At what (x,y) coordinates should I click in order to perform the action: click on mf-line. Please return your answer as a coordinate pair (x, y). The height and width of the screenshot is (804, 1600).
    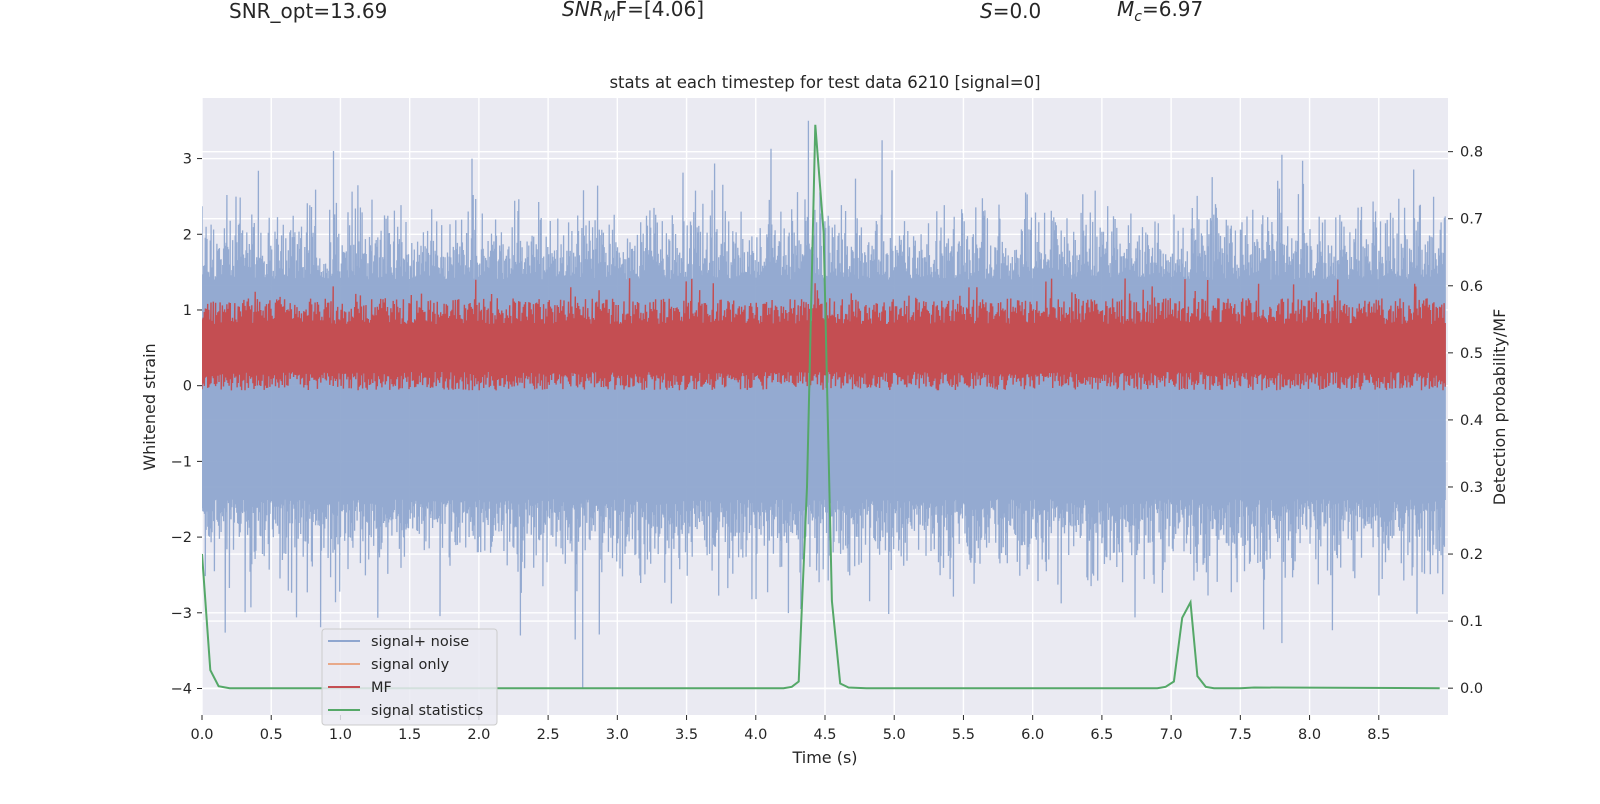
    Looking at the image, I should click on (824, 334).